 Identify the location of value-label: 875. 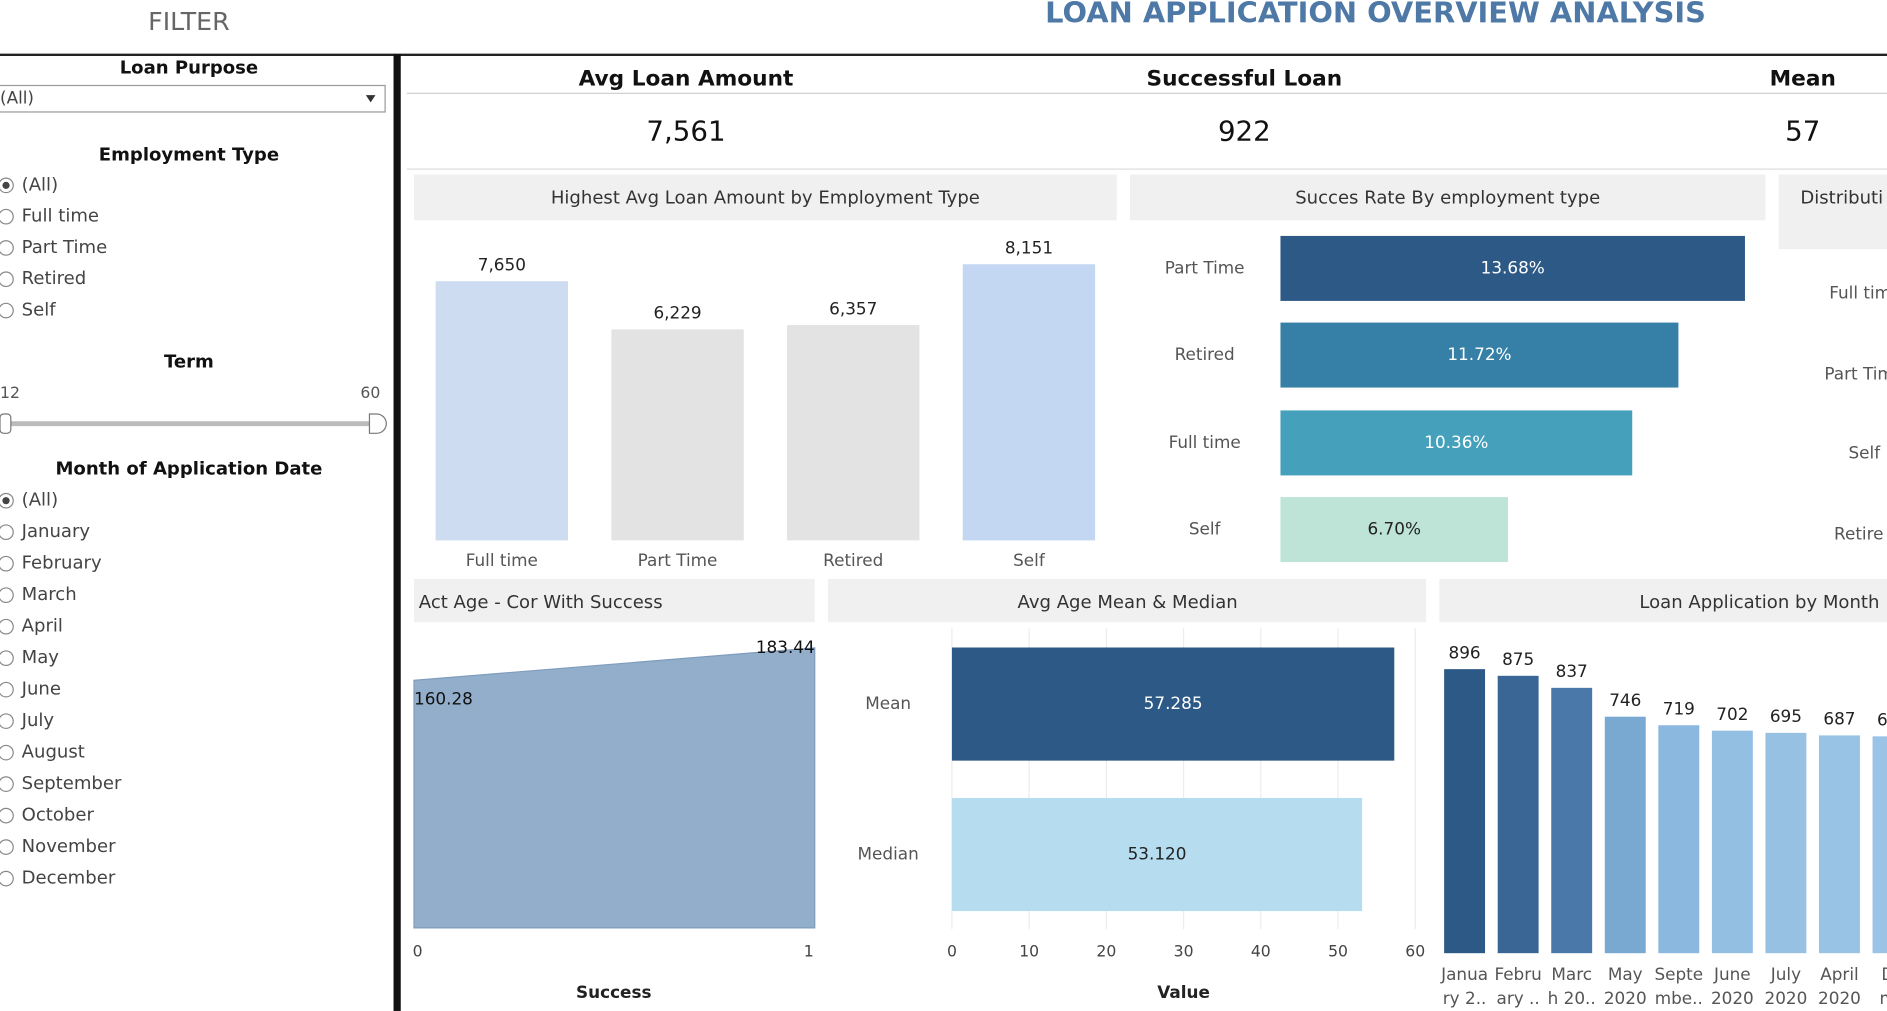
(1518, 659).